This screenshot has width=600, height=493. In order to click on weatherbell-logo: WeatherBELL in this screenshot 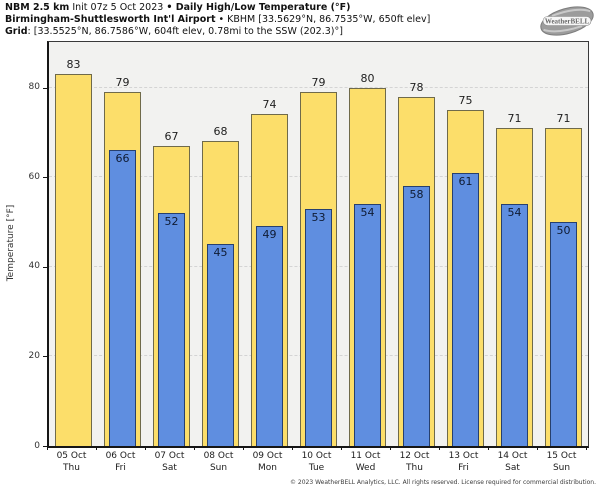, I will do `click(567, 21)`.